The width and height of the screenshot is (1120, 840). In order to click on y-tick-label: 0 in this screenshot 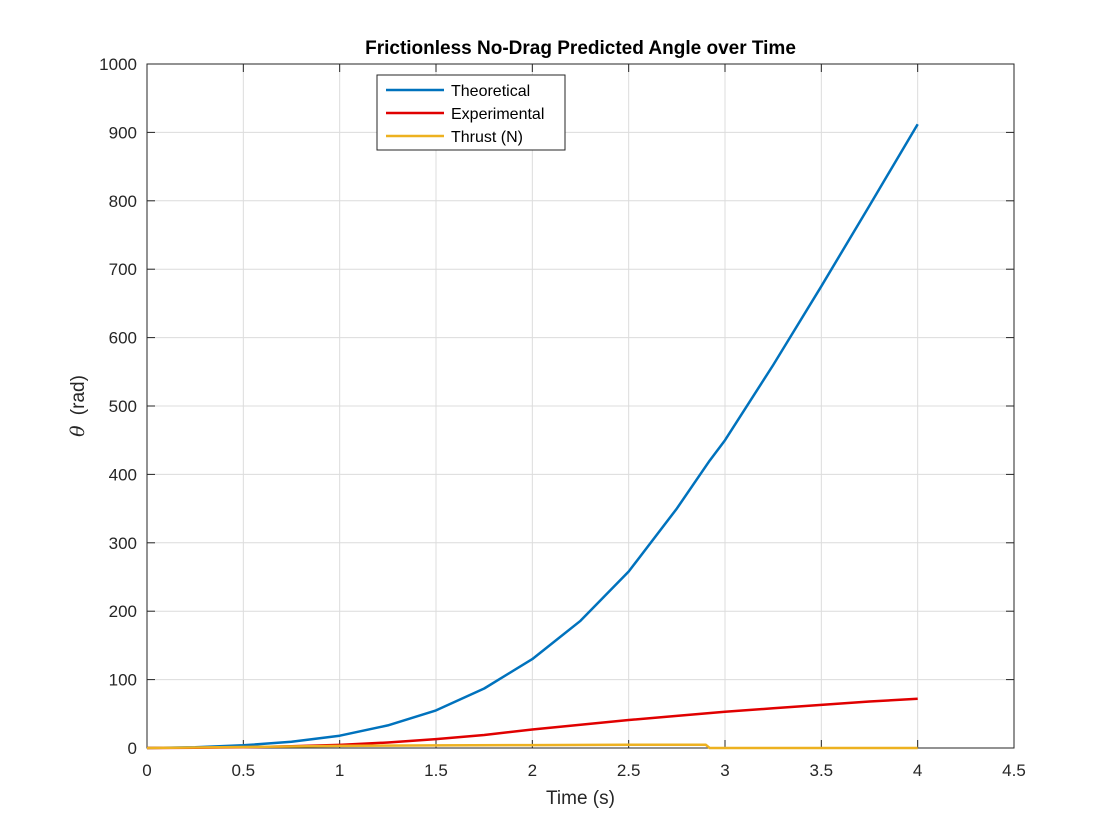, I will do `click(132, 748)`.